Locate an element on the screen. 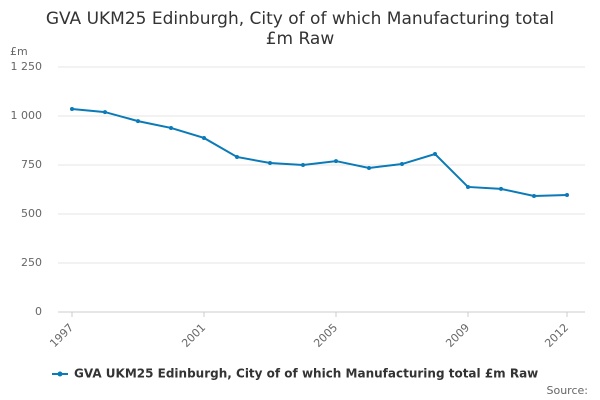 The image size is (600, 400). x-tick-label: 1997 is located at coordinates (61, 335).